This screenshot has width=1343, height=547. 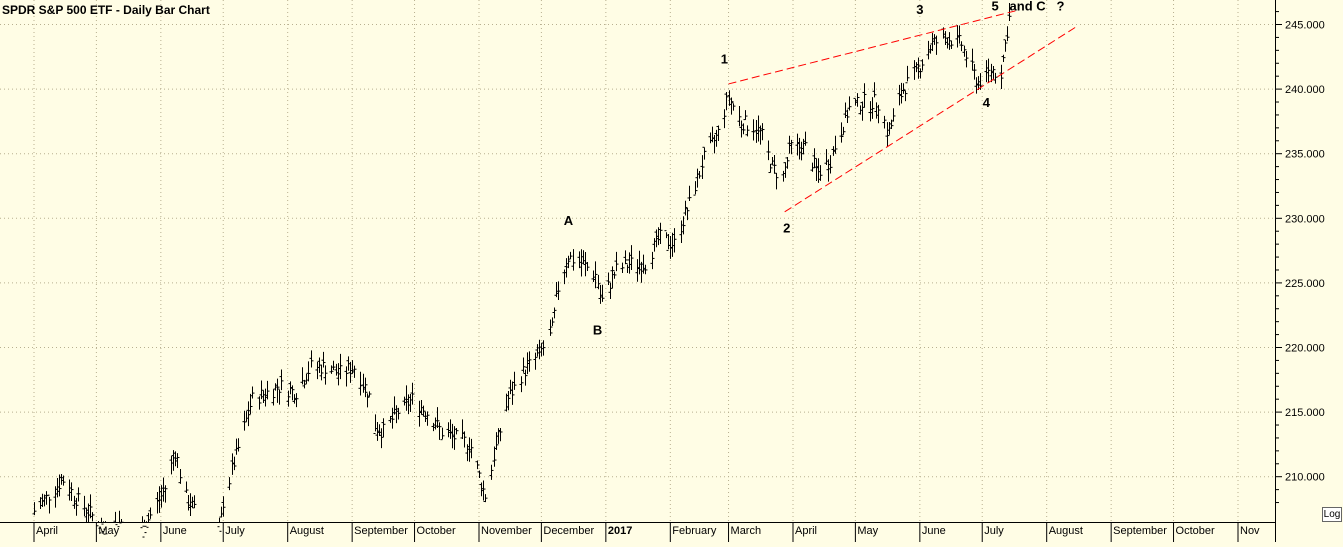 What do you see at coordinates (724, 58) in the screenshot?
I see `wave-label: 1` at bounding box center [724, 58].